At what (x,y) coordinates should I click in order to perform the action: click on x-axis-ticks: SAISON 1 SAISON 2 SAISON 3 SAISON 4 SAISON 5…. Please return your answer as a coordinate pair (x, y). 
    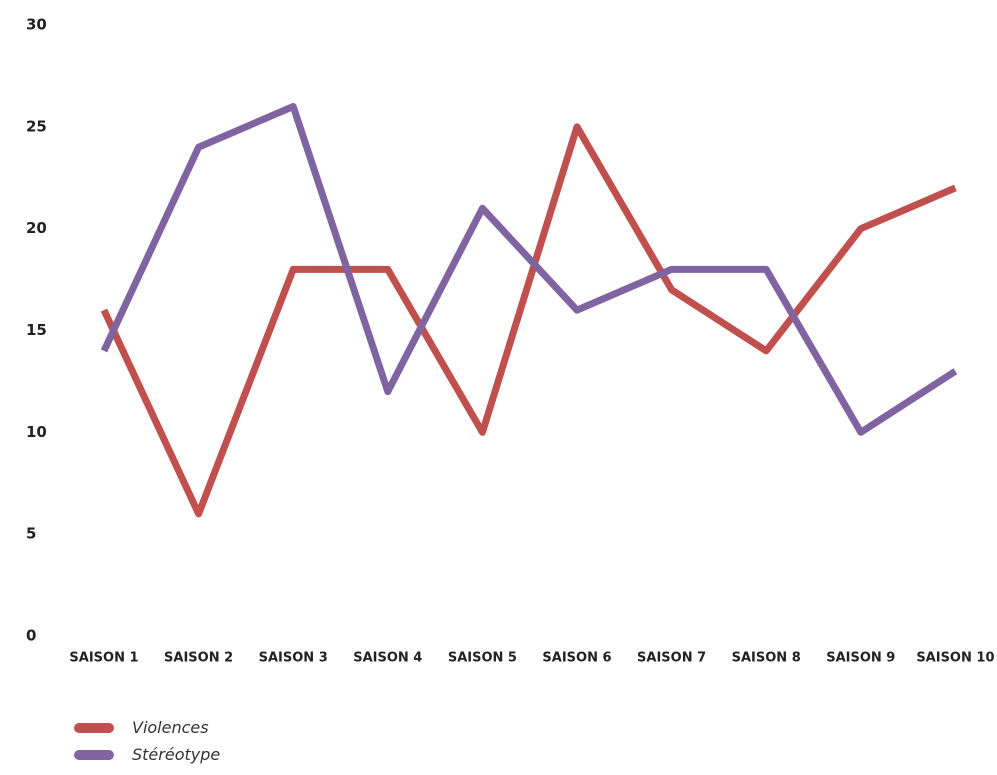
    Looking at the image, I should click on (531, 658).